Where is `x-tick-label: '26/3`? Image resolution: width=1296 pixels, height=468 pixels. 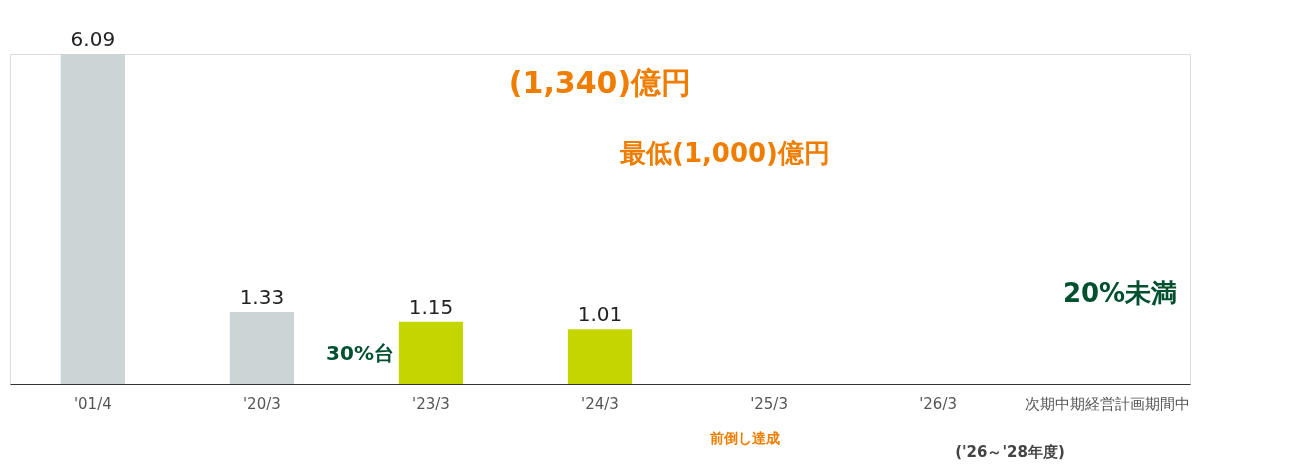 x-tick-label: '26/3 is located at coordinates (938, 403).